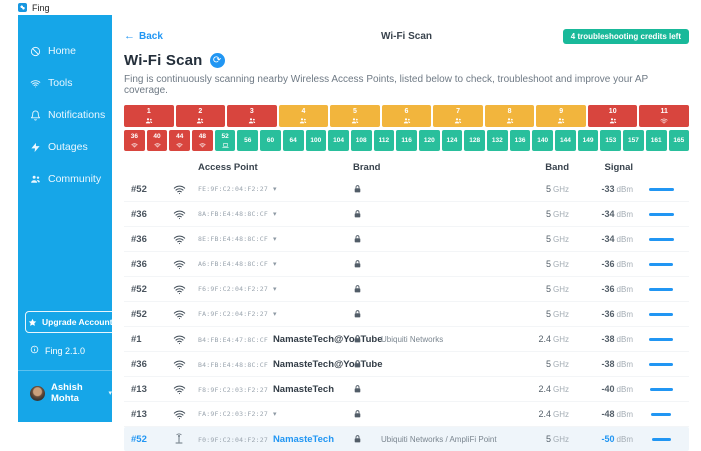  What do you see at coordinates (134, 140) in the screenshot?
I see `channel-cell-36: 36` at bounding box center [134, 140].